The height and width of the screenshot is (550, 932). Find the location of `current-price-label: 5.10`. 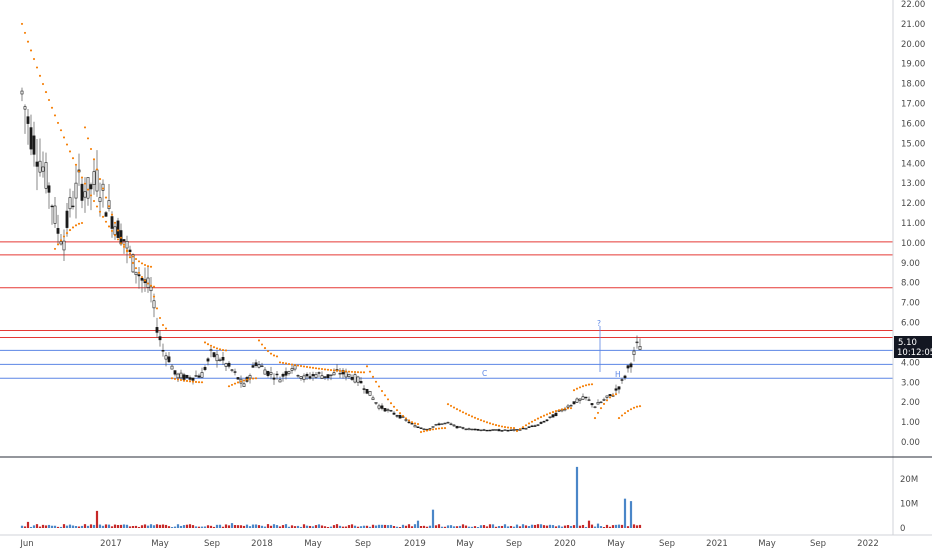

current-price-label: 5.10 is located at coordinates (907, 343).